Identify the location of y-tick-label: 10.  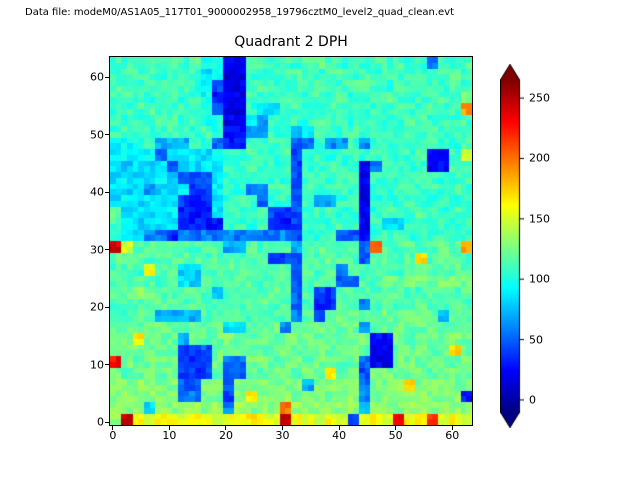
(97, 365).